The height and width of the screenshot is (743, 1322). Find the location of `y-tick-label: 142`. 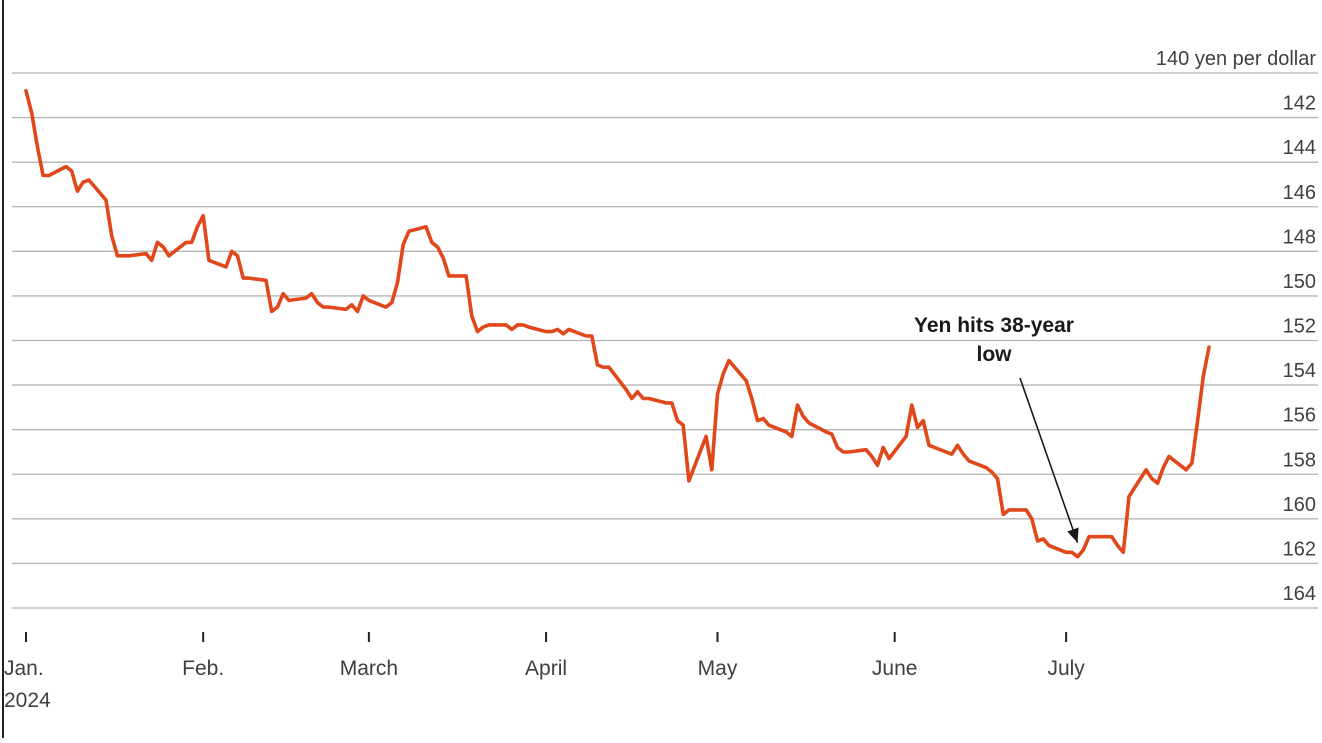

y-tick-label: 142 is located at coordinates (1299, 104).